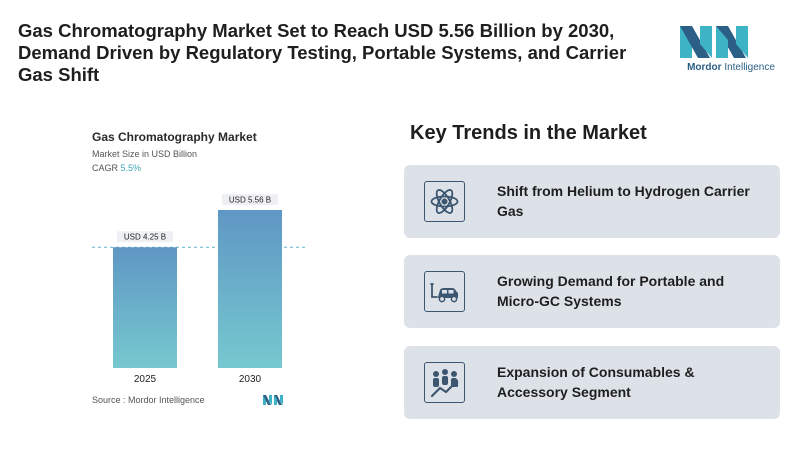 This screenshot has height=452, width=800. I want to click on chart-title: Gas Chromatography Market, so click(174, 137).